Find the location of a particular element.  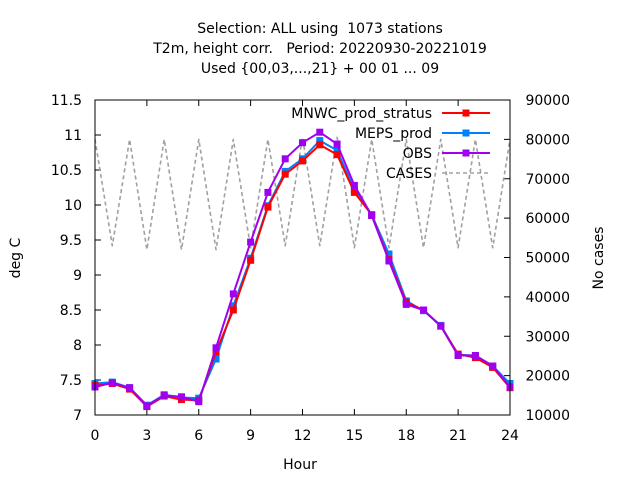

x-tick-label: 0 is located at coordinates (95, 436).